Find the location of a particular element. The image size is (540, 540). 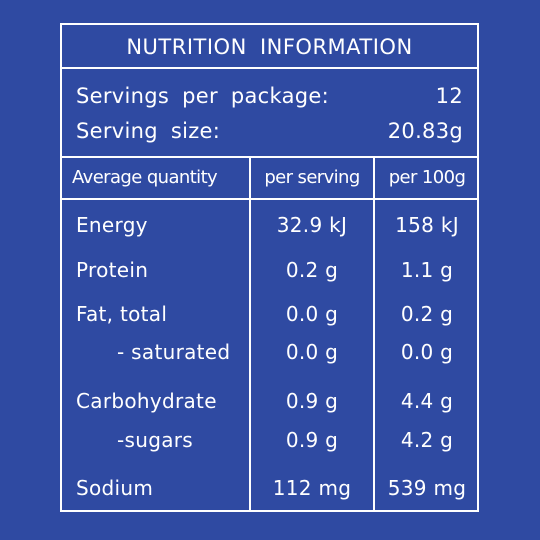

row-label: - saturated is located at coordinates (174, 352).